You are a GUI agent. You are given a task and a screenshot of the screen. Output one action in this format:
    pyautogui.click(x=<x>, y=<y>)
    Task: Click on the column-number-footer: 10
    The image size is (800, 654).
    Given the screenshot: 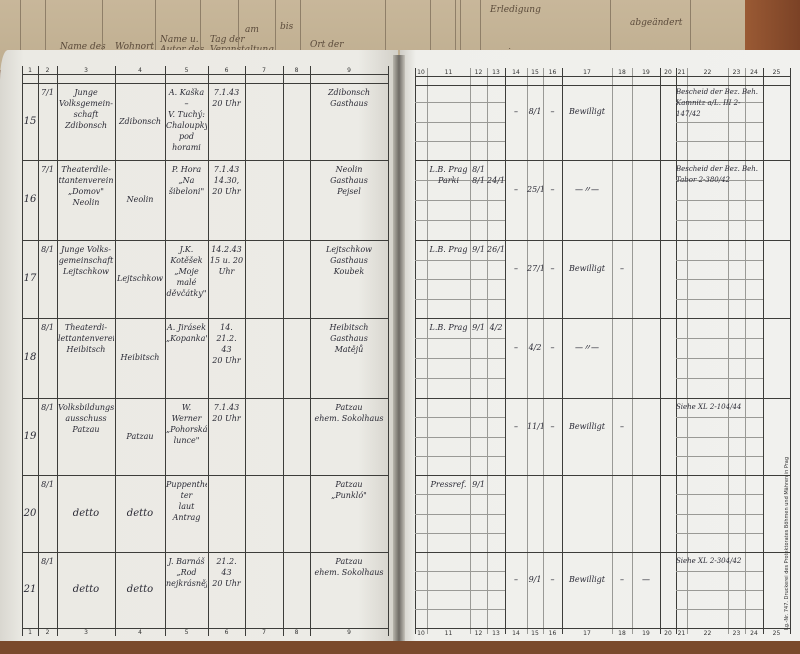 What is the action you would take?
    pyautogui.click(x=421, y=633)
    